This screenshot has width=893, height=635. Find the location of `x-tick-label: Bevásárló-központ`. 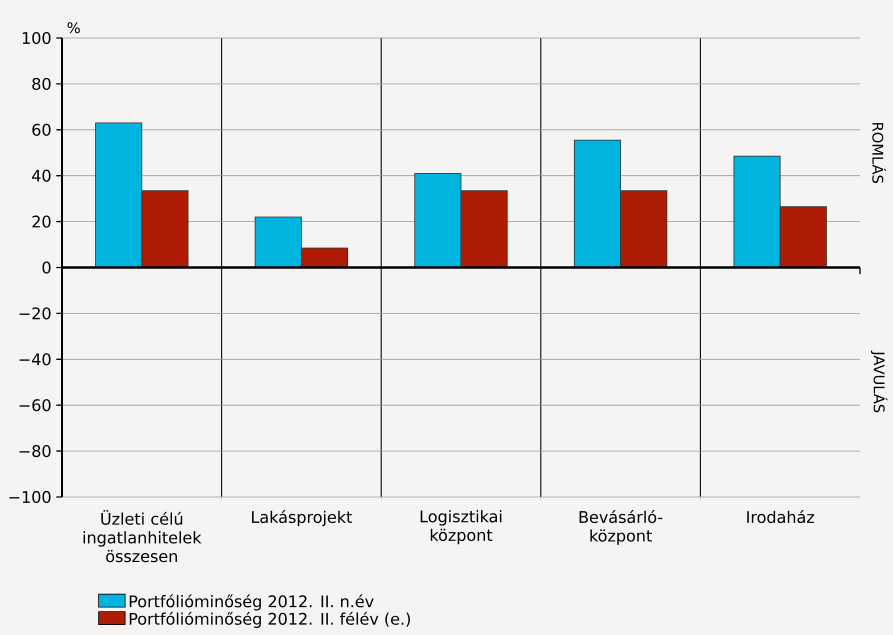

x-tick-label: Bevásárló-központ is located at coordinates (621, 527).